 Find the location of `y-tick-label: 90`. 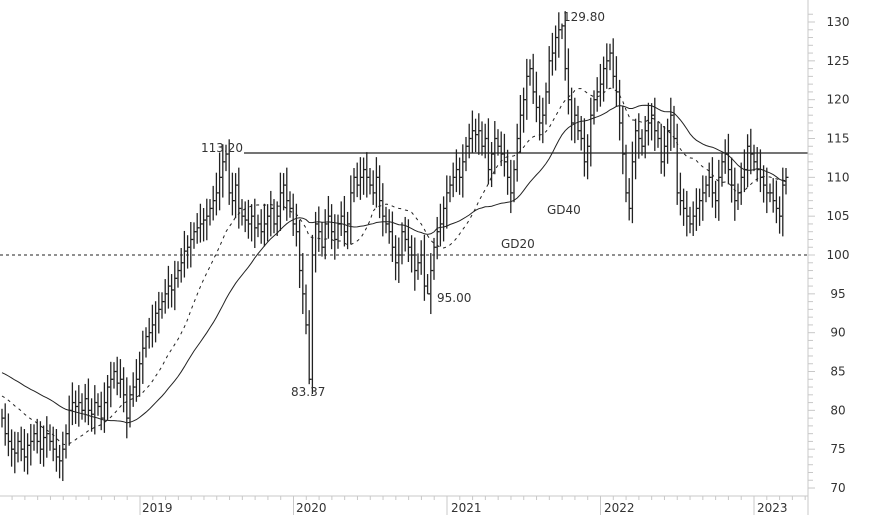

y-tick-label: 90 is located at coordinates (837, 333).